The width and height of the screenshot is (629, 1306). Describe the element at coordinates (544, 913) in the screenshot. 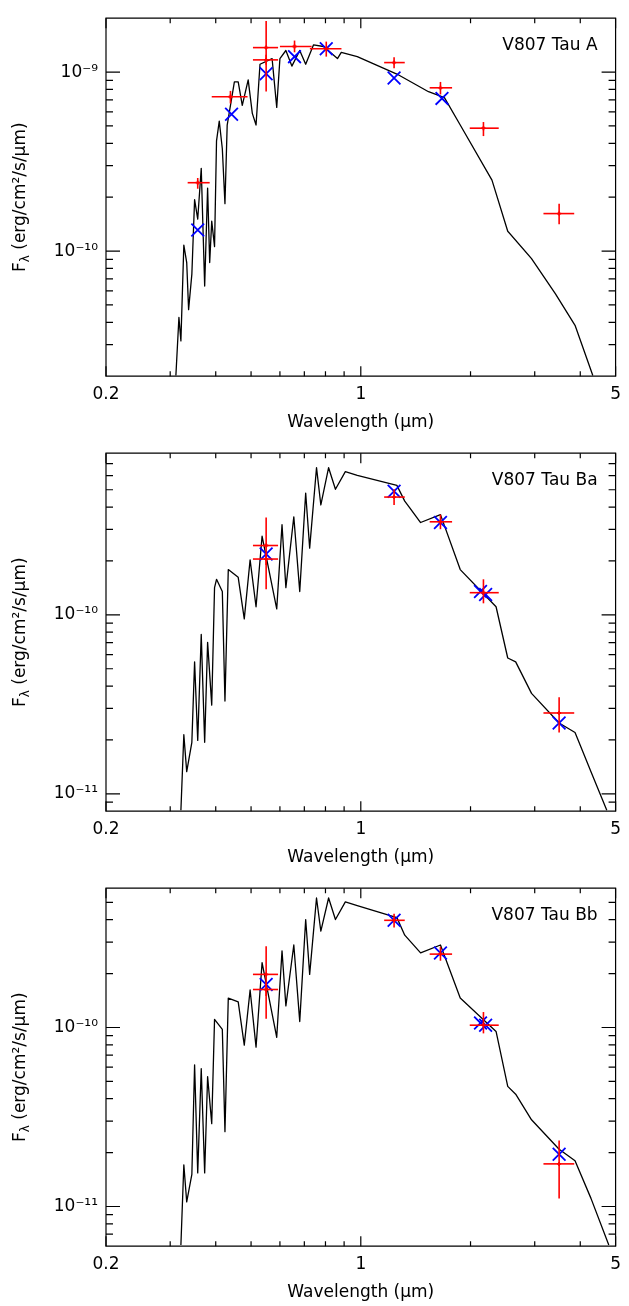

I see `annotation: V807 Tau Bb` at that location.